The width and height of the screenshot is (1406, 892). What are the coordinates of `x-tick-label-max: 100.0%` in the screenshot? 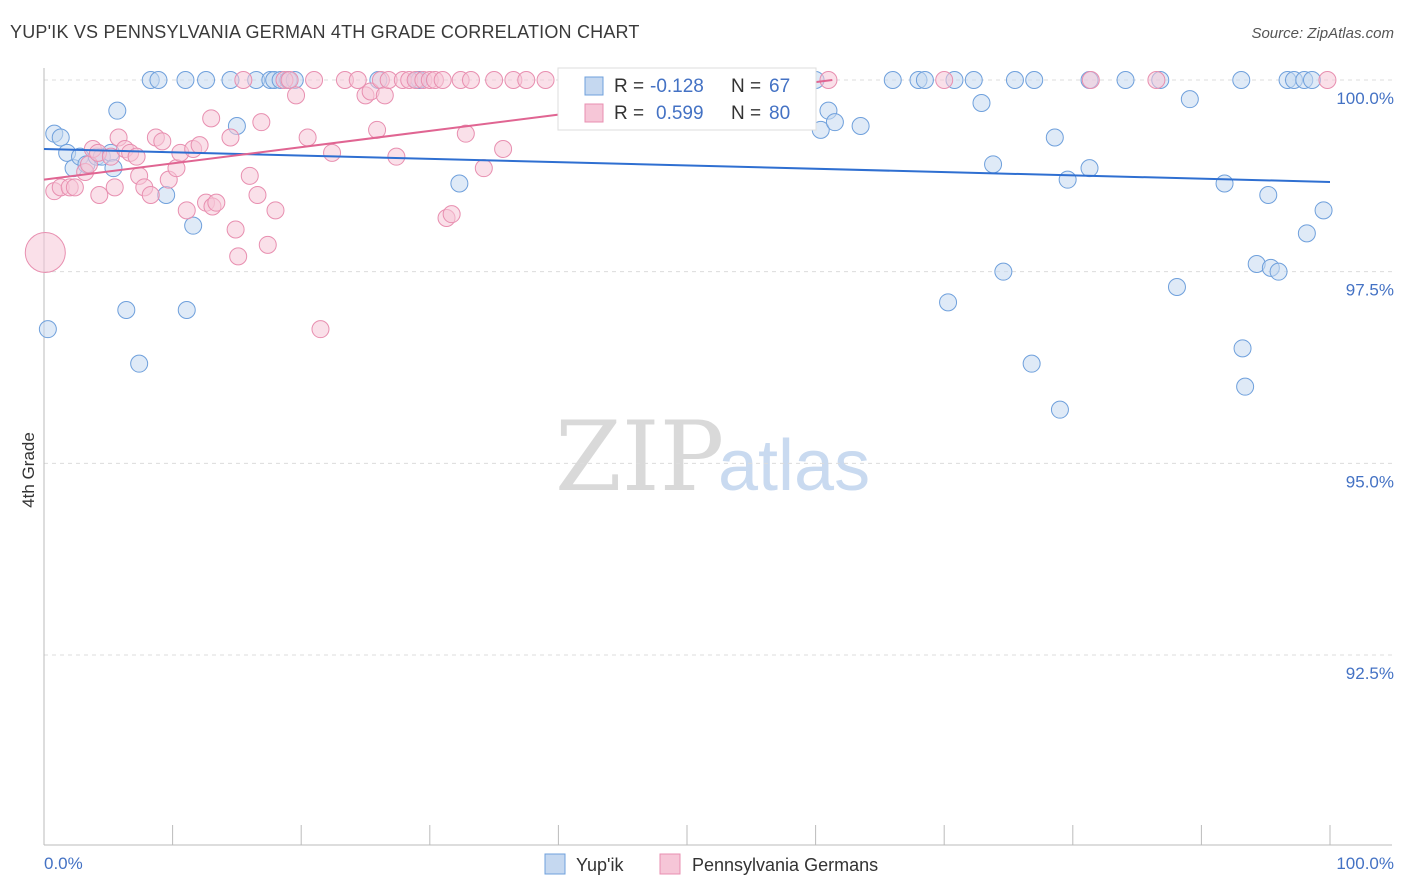 It's located at (1365, 863).